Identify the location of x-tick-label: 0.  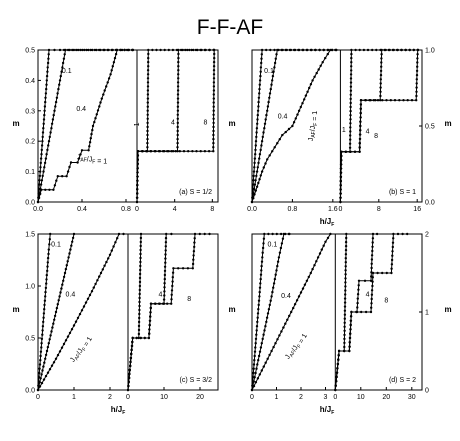
(38, 397).